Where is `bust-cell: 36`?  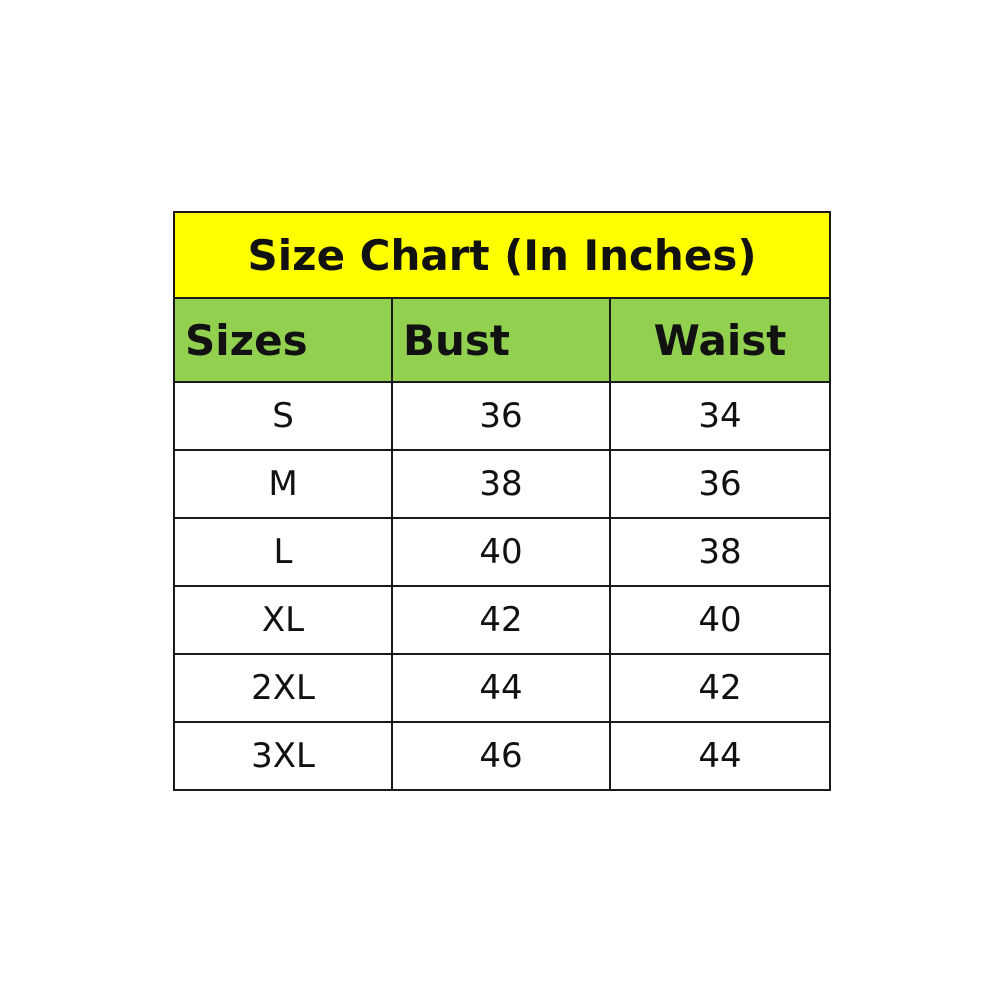
bust-cell: 36 is located at coordinates (501, 416).